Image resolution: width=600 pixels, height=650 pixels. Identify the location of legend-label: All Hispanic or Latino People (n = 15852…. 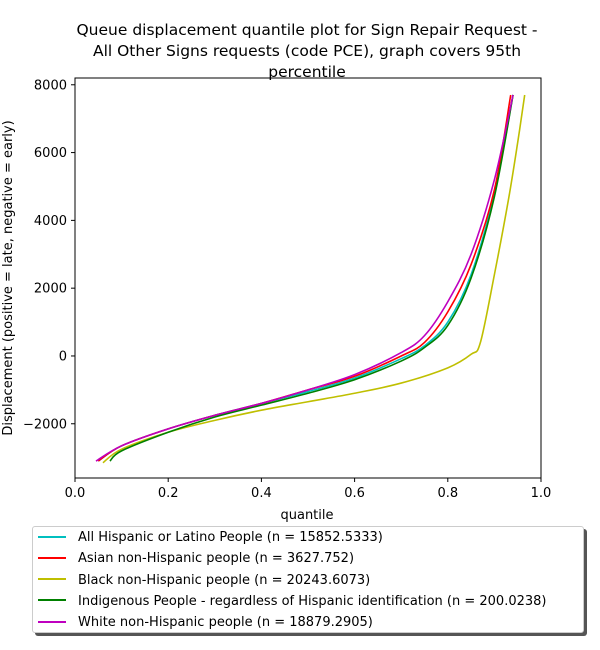
(230, 537).